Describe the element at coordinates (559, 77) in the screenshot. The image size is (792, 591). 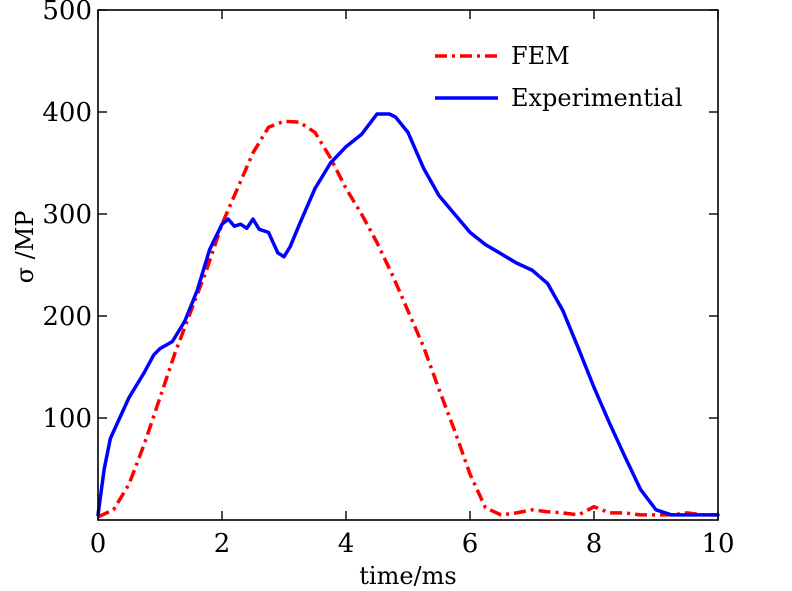
I see `legend: FEM Experimential` at that location.